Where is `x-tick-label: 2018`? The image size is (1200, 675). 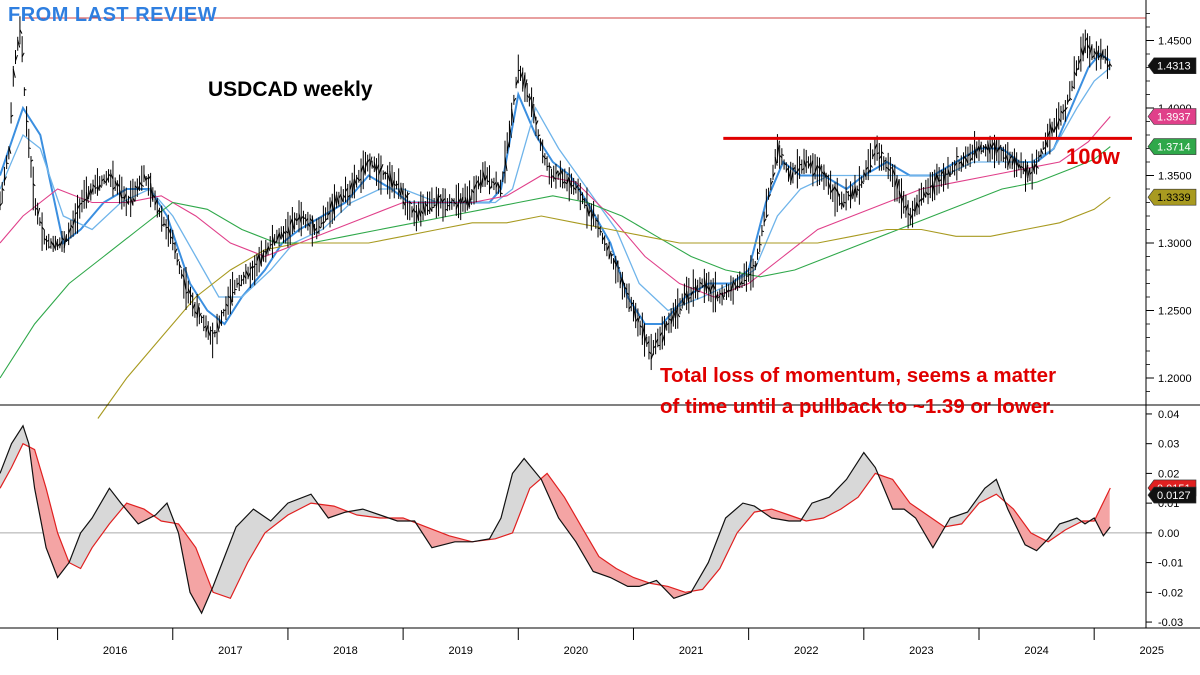 x-tick-label: 2018 is located at coordinates (345, 651).